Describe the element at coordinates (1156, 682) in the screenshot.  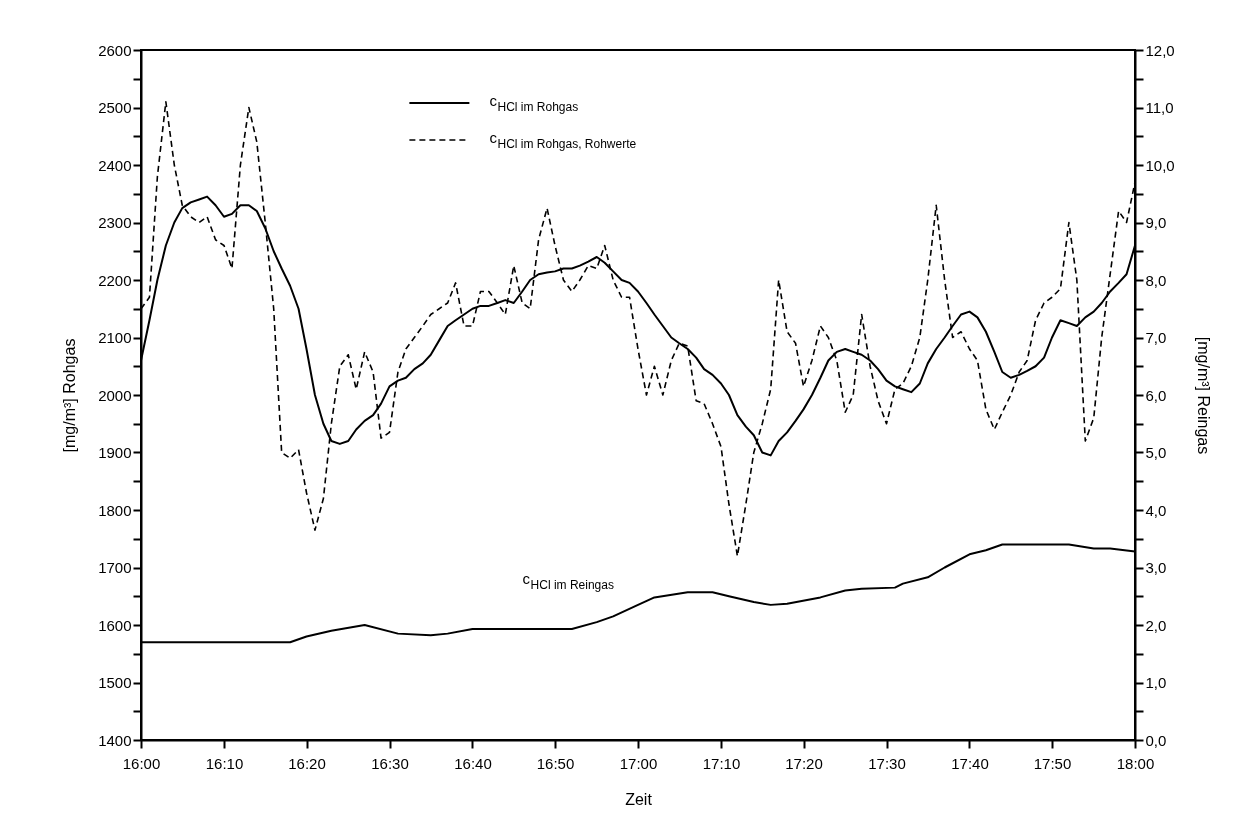
I see `y2-tick-label: 1,0` at that location.